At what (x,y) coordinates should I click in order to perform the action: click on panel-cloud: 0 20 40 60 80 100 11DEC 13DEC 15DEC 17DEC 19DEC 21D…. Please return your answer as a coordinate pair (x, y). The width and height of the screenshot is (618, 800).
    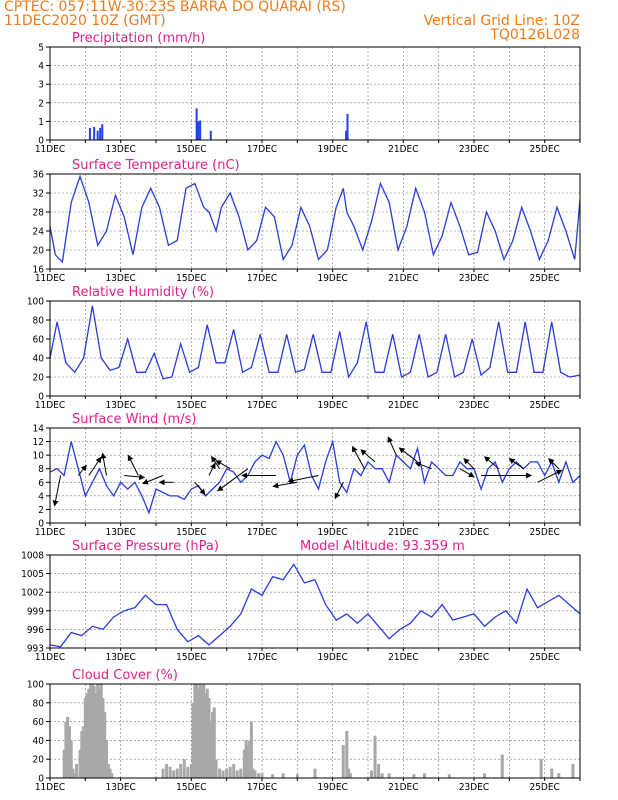
    Looking at the image, I should click on (304, 730).